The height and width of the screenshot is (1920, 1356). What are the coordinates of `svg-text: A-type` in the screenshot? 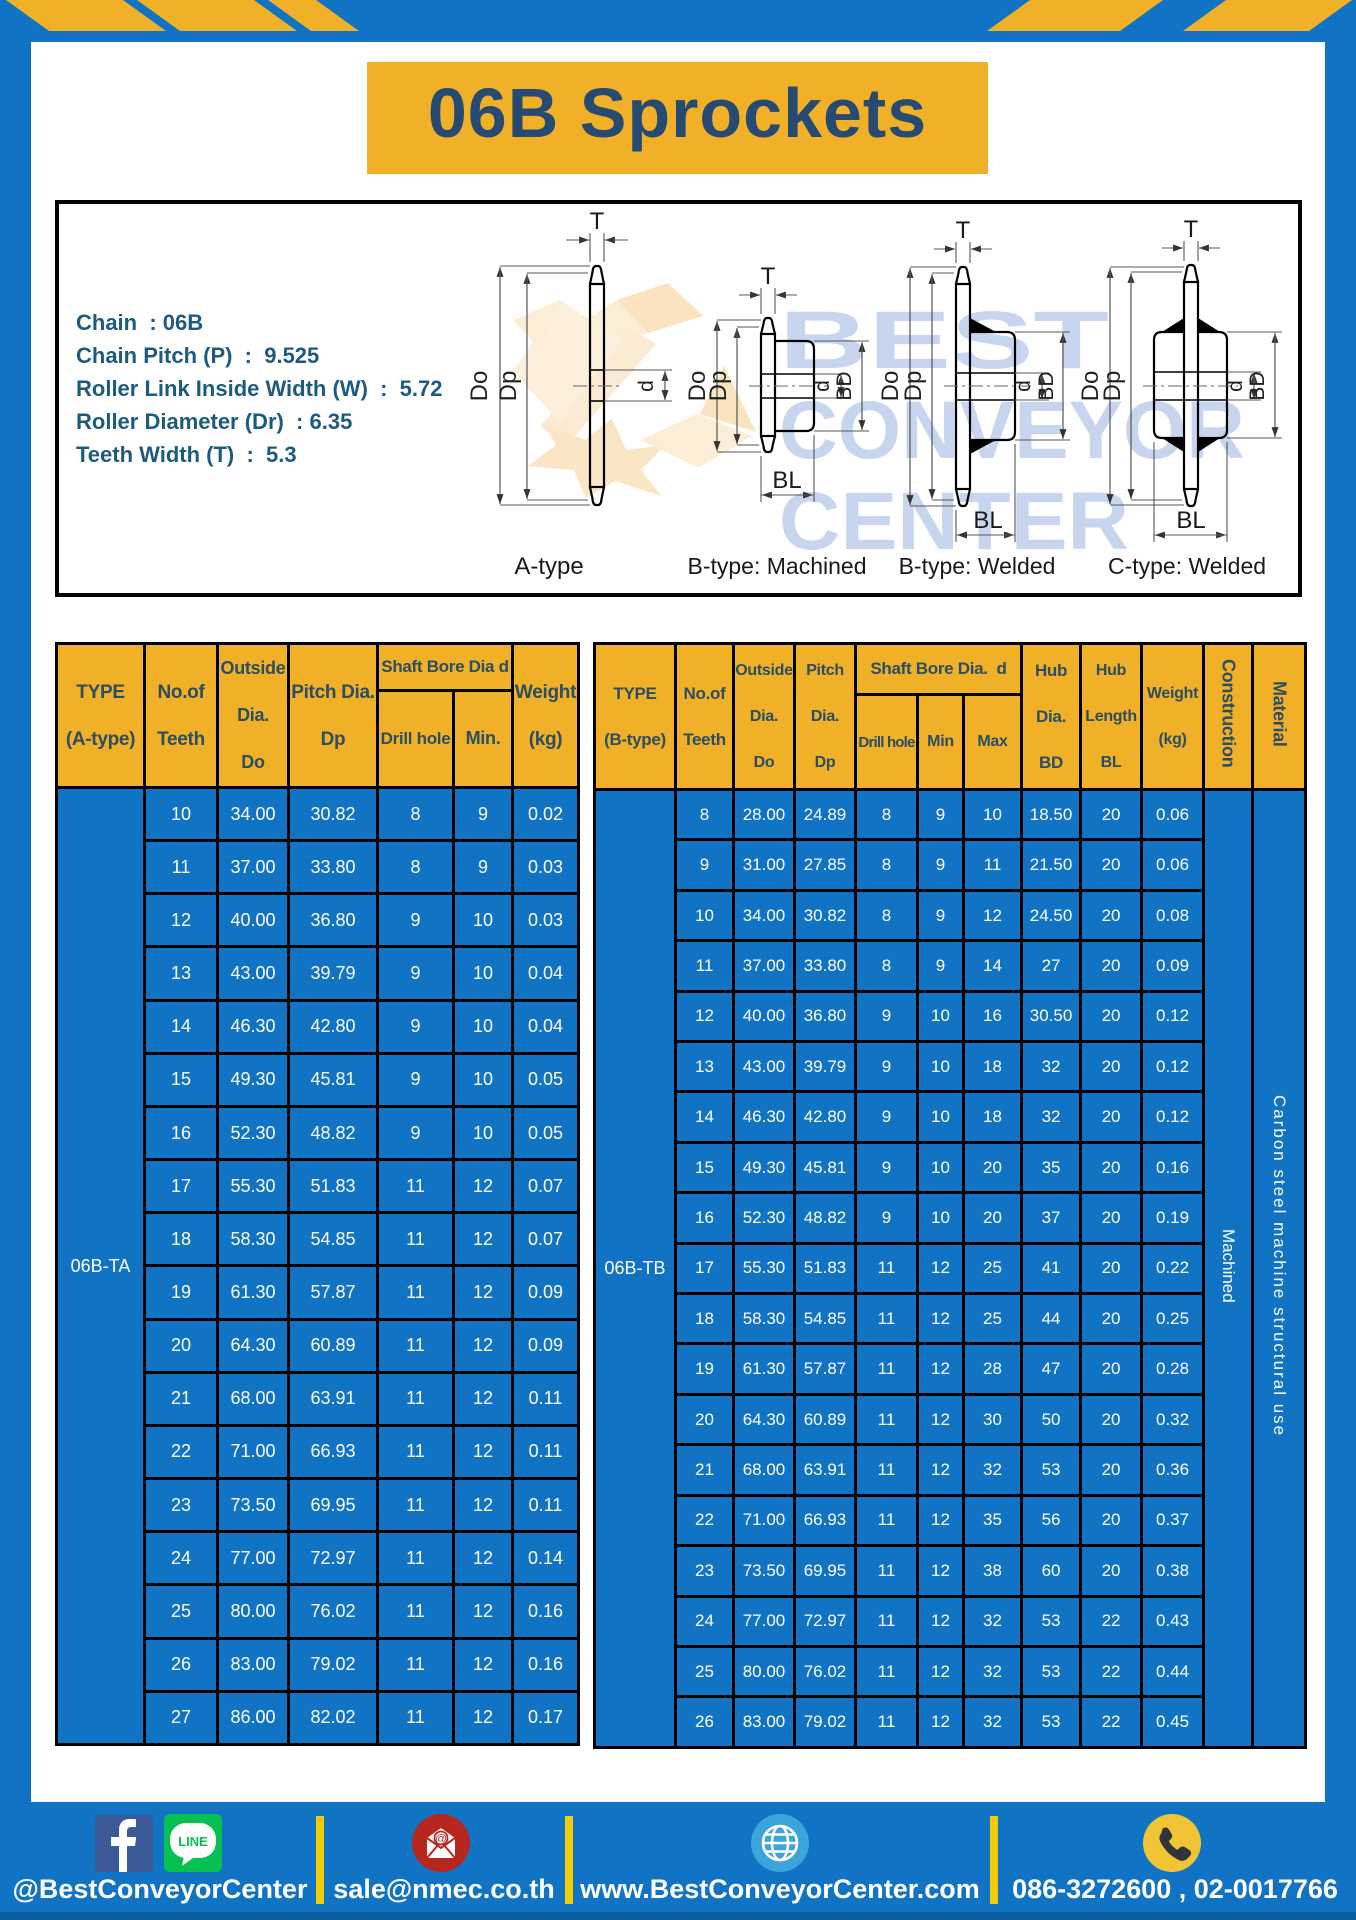 It's located at (548, 566).